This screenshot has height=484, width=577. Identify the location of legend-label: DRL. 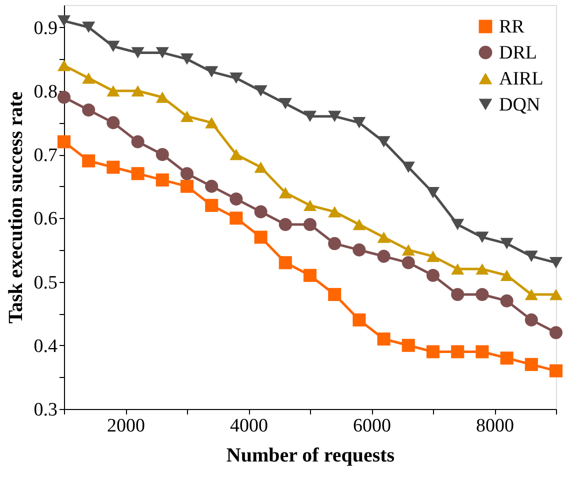
(518, 53).